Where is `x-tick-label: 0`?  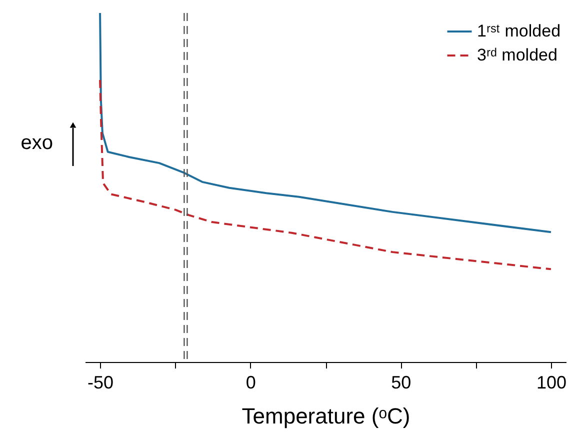 x-tick-label: 0 is located at coordinates (251, 382).